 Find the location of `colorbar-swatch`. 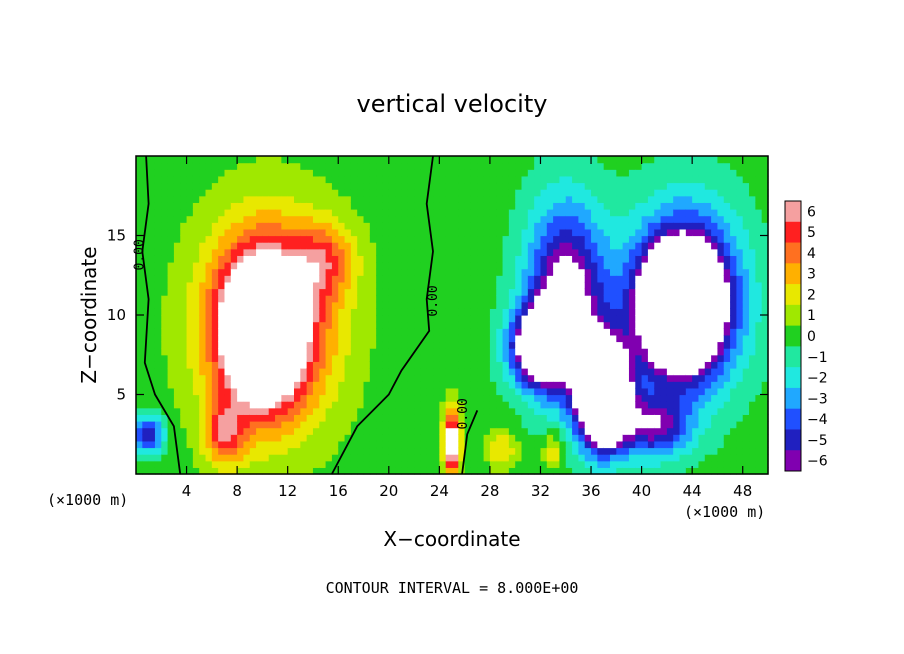

colorbar-swatch is located at coordinates (793, 212).